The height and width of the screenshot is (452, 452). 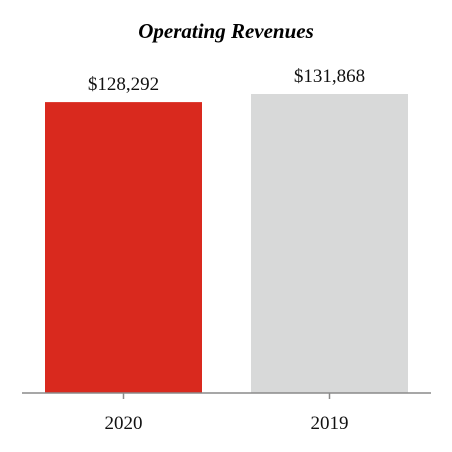 What do you see at coordinates (124, 423) in the screenshot?
I see `x-tick-label-2020: 2020` at bounding box center [124, 423].